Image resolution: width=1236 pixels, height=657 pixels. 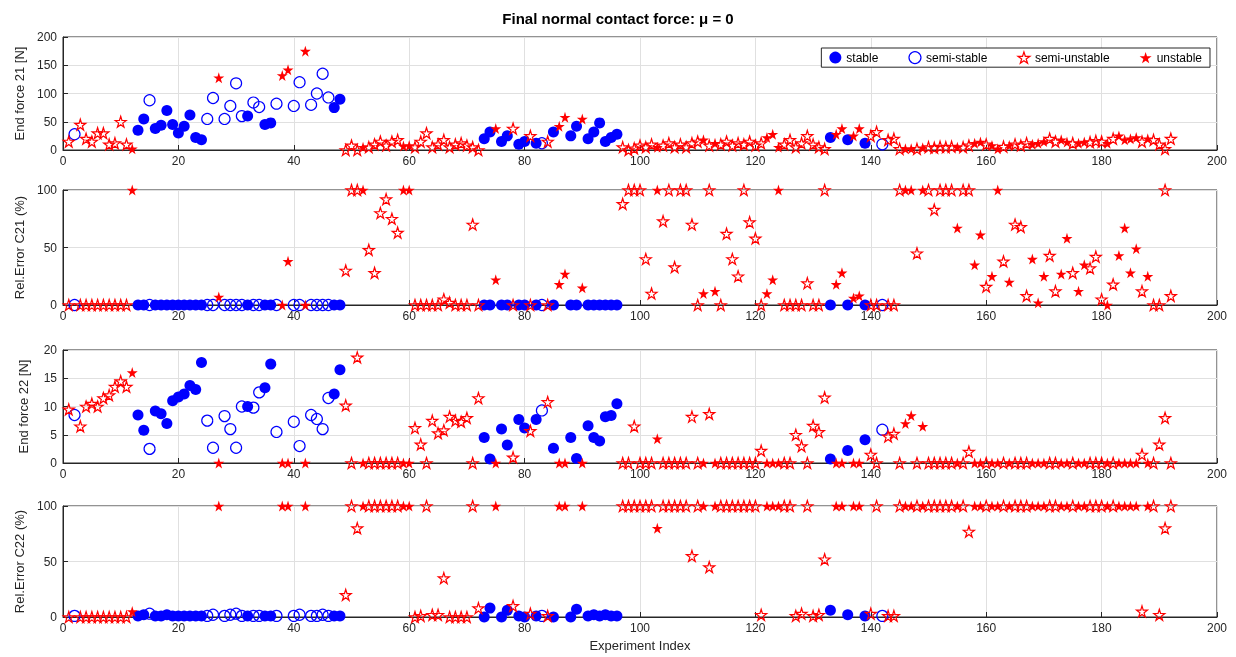 I want to click on y-tick-label: 10, so click(x=50, y=406).